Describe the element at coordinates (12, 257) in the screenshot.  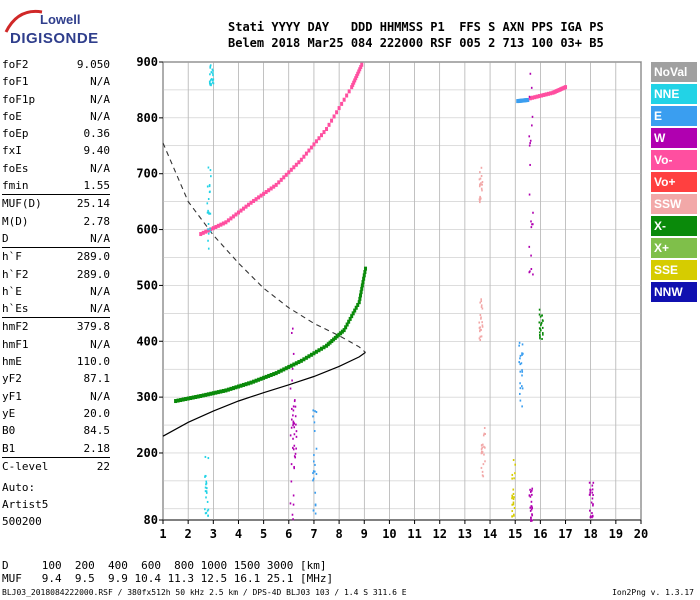
I see `param-name: h`F` at that location.